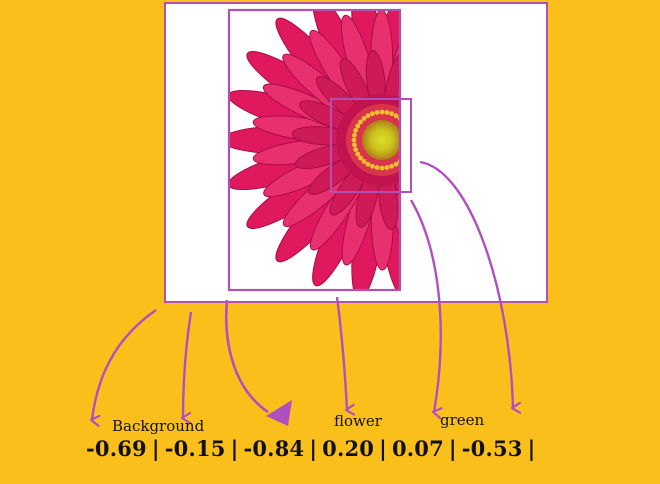 This screenshot has height=484, width=660. What do you see at coordinates (358, 421) in the screenshot?
I see `label-flower: flower` at bounding box center [358, 421].